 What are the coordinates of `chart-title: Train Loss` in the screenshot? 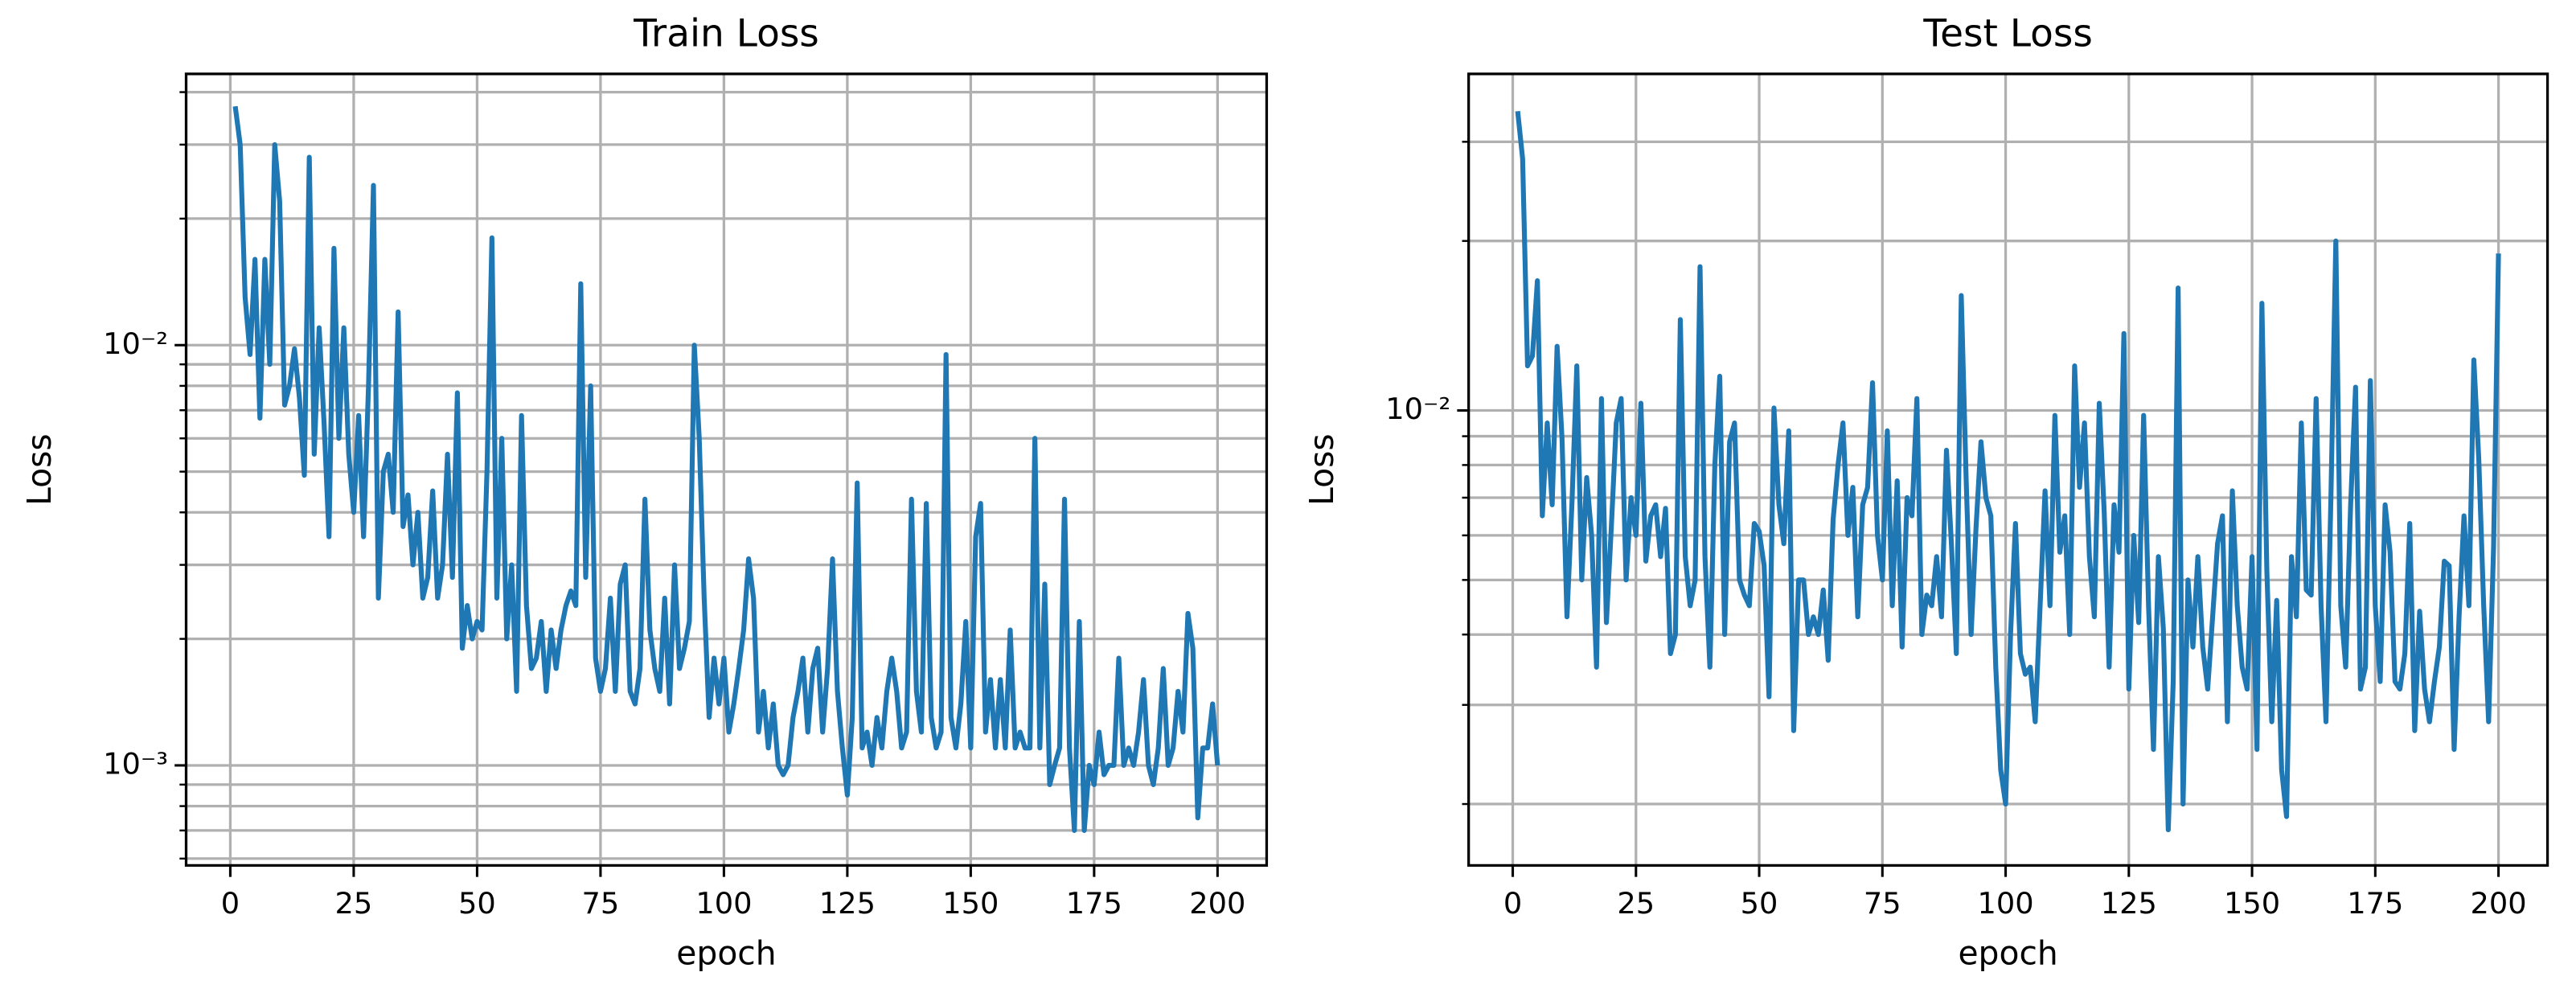 It's located at (726, 33).